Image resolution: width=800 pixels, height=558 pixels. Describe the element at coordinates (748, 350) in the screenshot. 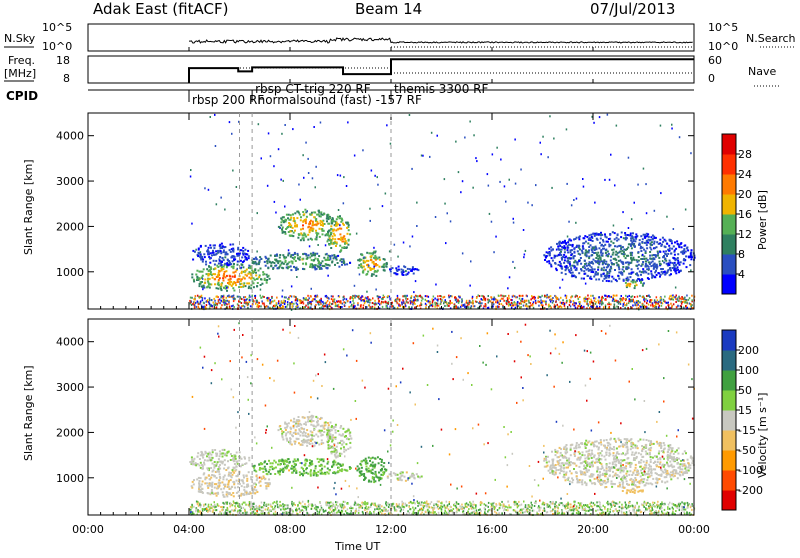

I see `vel-scale-label-7: 200` at that location.